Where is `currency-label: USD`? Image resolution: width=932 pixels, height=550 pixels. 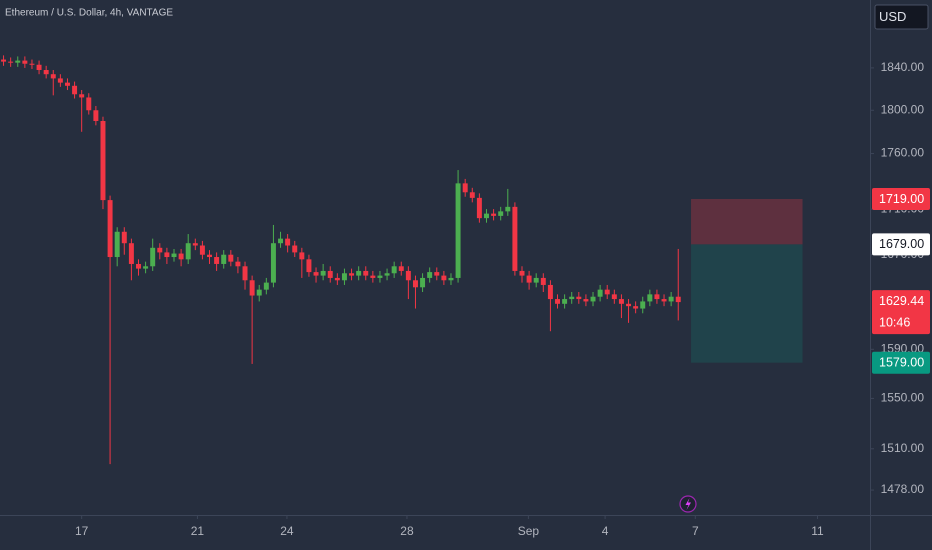 currency-label: USD is located at coordinates (892, 16).